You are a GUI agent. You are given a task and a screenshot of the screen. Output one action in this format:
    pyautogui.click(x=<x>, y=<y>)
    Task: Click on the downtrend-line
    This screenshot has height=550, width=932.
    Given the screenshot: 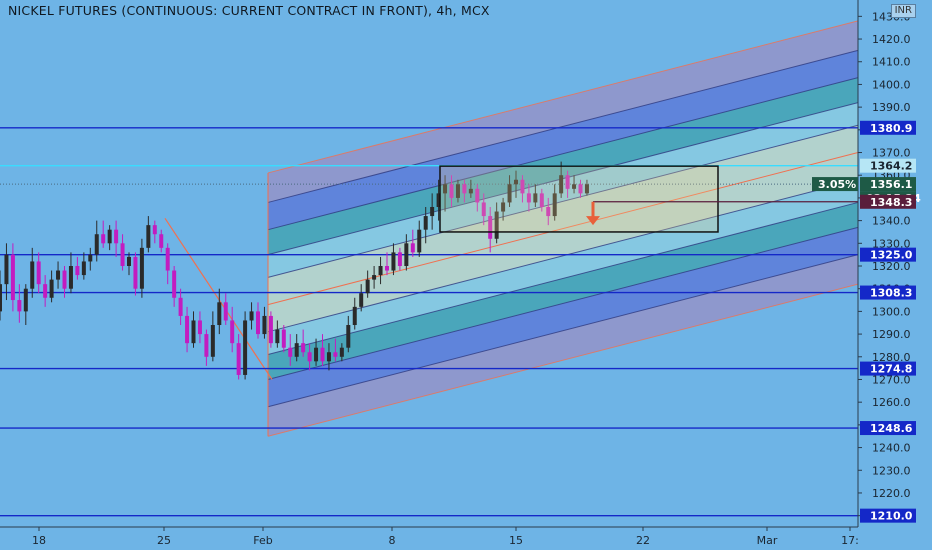 What is the action you would take?
    pyautogui.click(x=218, y=299)
    